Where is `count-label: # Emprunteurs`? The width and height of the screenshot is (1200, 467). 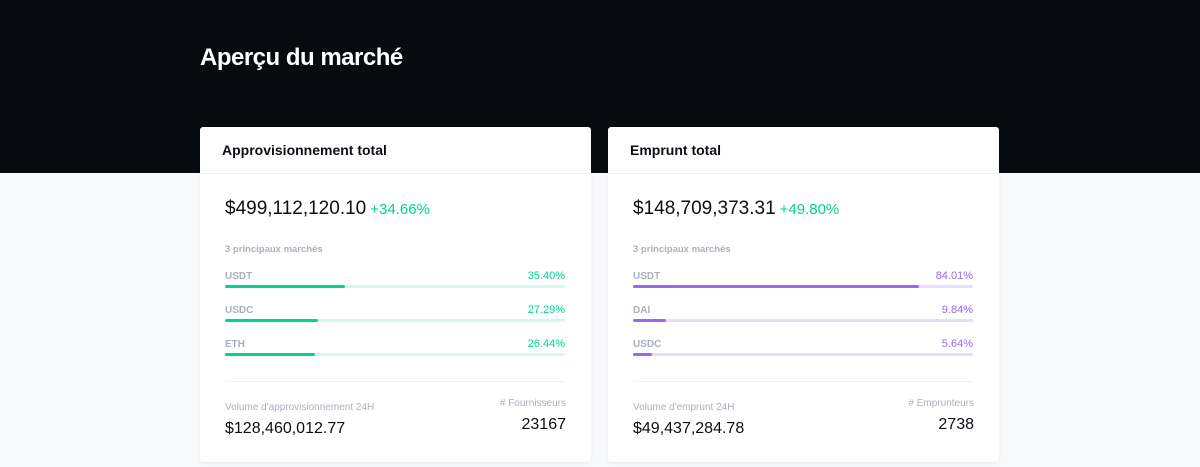
count-label: # Emprunteurs is located at coordinates (941, 403).